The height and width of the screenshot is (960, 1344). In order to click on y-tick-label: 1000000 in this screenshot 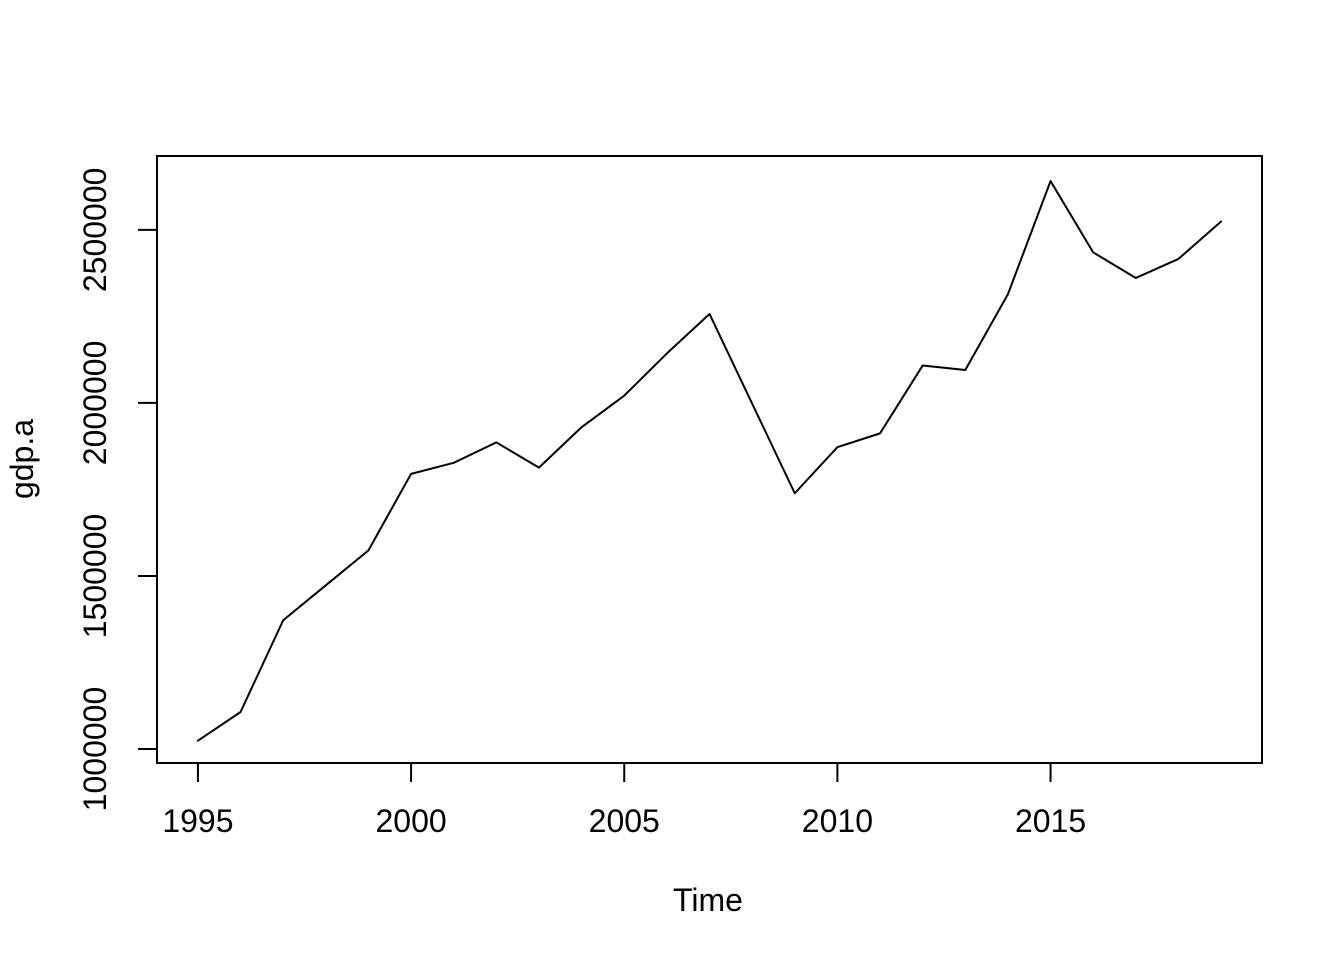, I will do `click(95, 749)`.